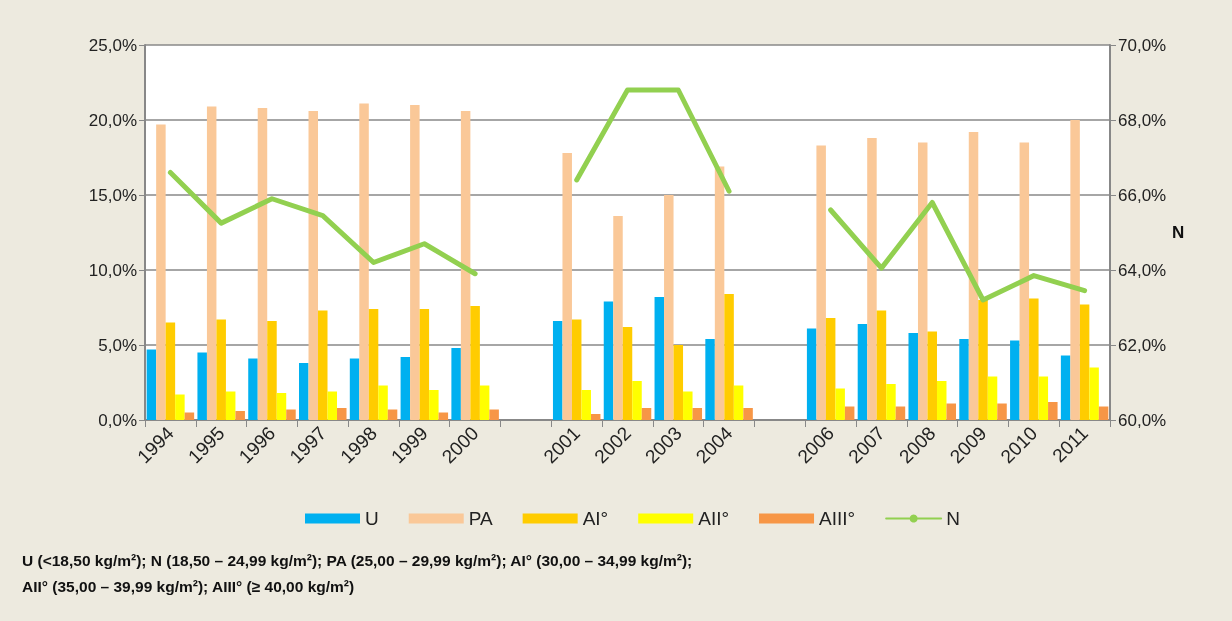 Image resolution: width=1232 pixels, height=621 pixels. Describe the element at coordinates (117, 345) in the screenshot. I see `y-tick-label: 5,0%` at that location.